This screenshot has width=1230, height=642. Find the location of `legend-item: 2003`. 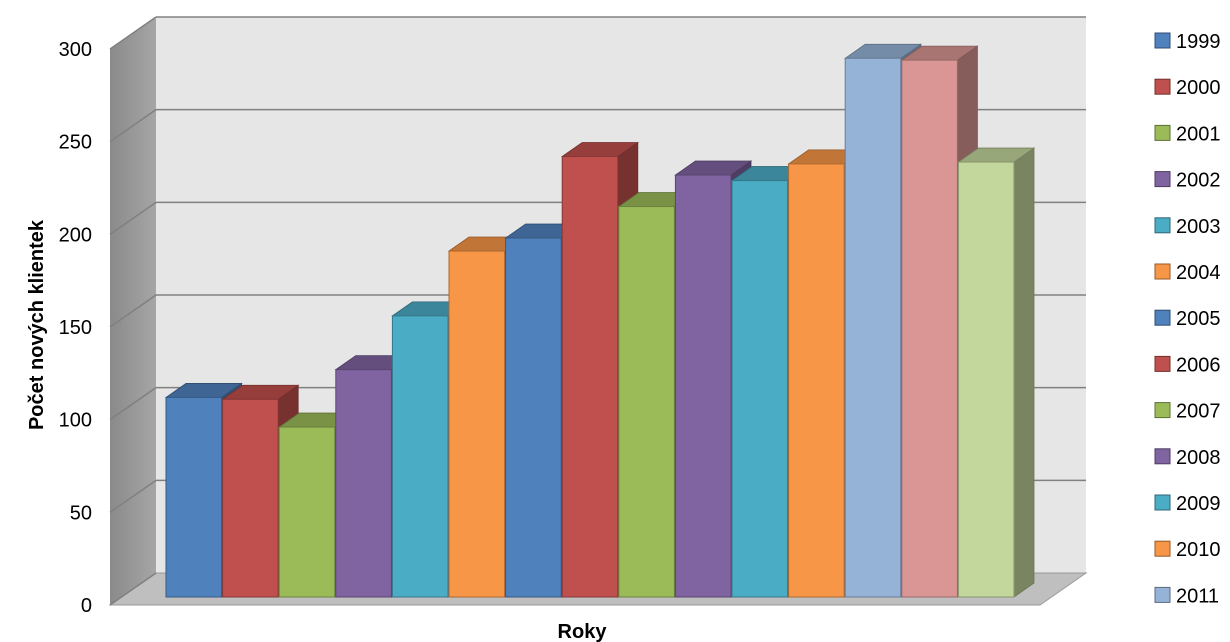

legend-item: 2003 is located at coordinates (1187, 227).